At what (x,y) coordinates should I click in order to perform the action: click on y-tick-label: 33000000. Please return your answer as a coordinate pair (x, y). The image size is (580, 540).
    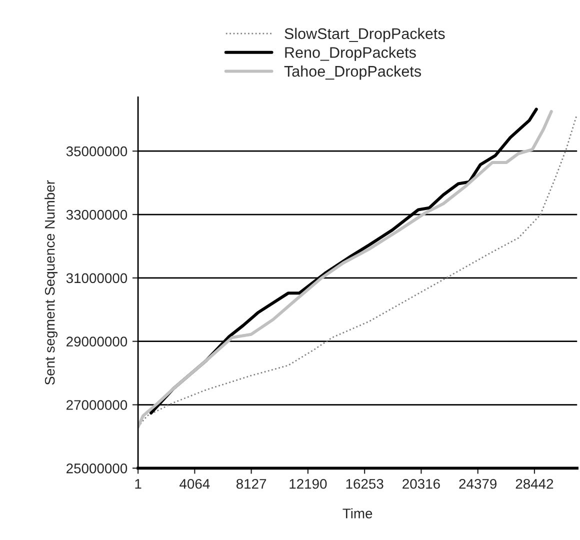
    Looking at the image, I should click on (97, 215).